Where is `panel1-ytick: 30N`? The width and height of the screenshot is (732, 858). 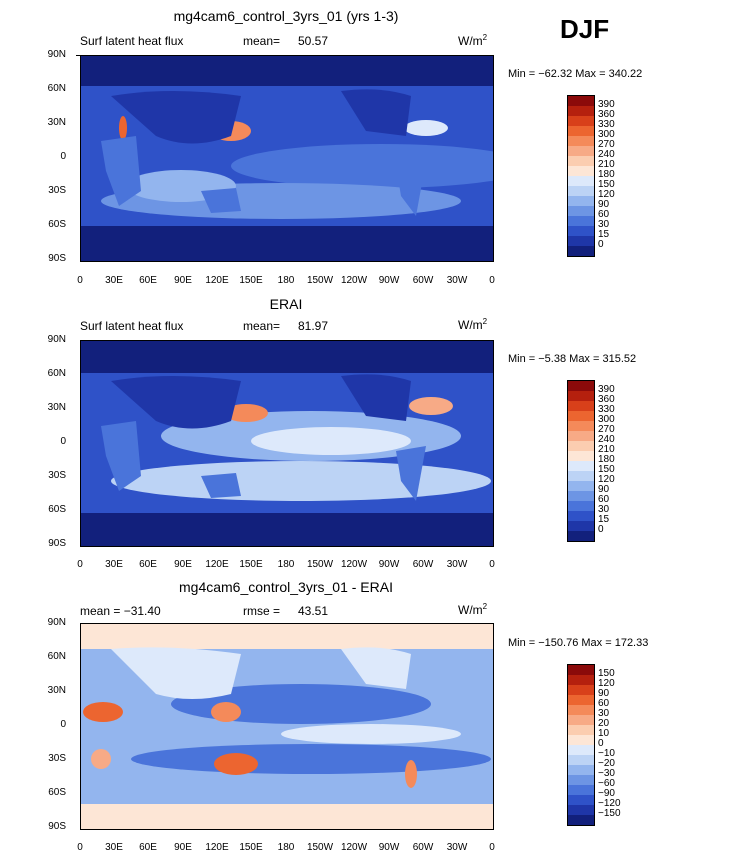 panel1-ytick: 30N is located at coordinates (56, 122).